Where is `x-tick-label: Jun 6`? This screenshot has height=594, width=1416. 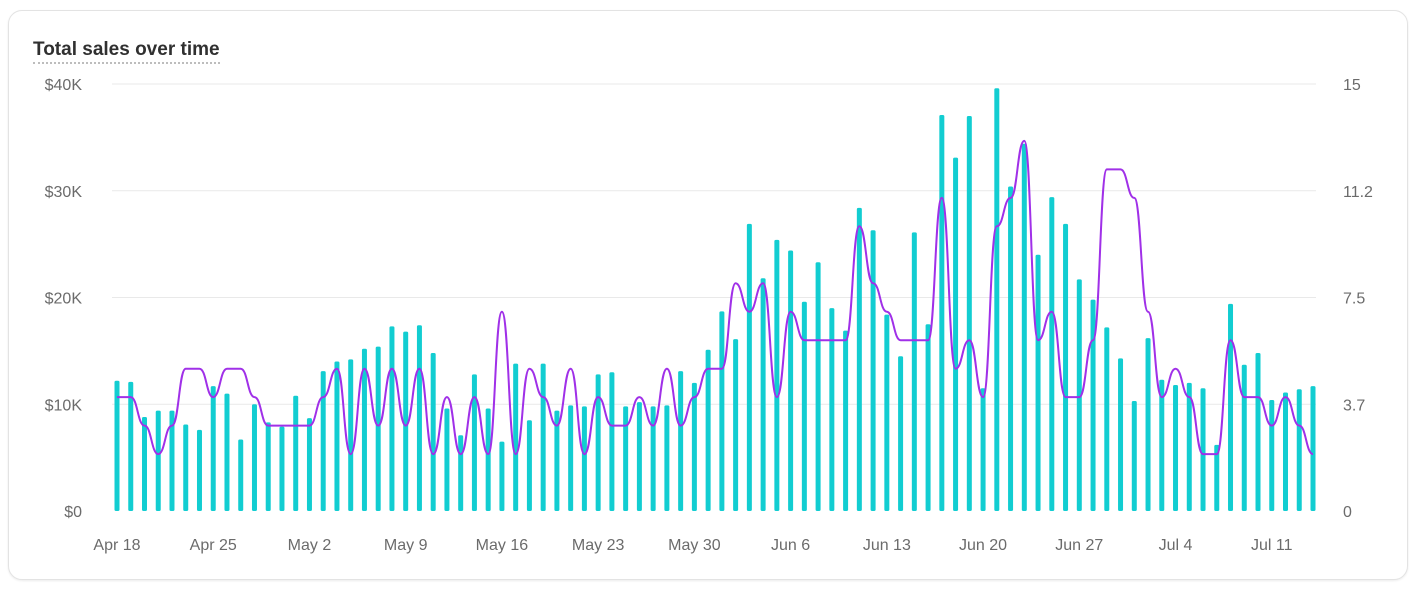
x-tick-label: Jun 6 is located at coordinates (790, 545).